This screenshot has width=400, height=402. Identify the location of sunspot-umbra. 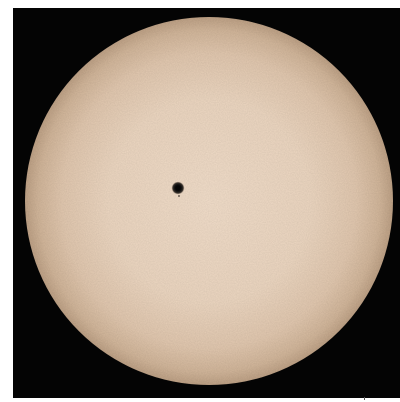
(178, 188).